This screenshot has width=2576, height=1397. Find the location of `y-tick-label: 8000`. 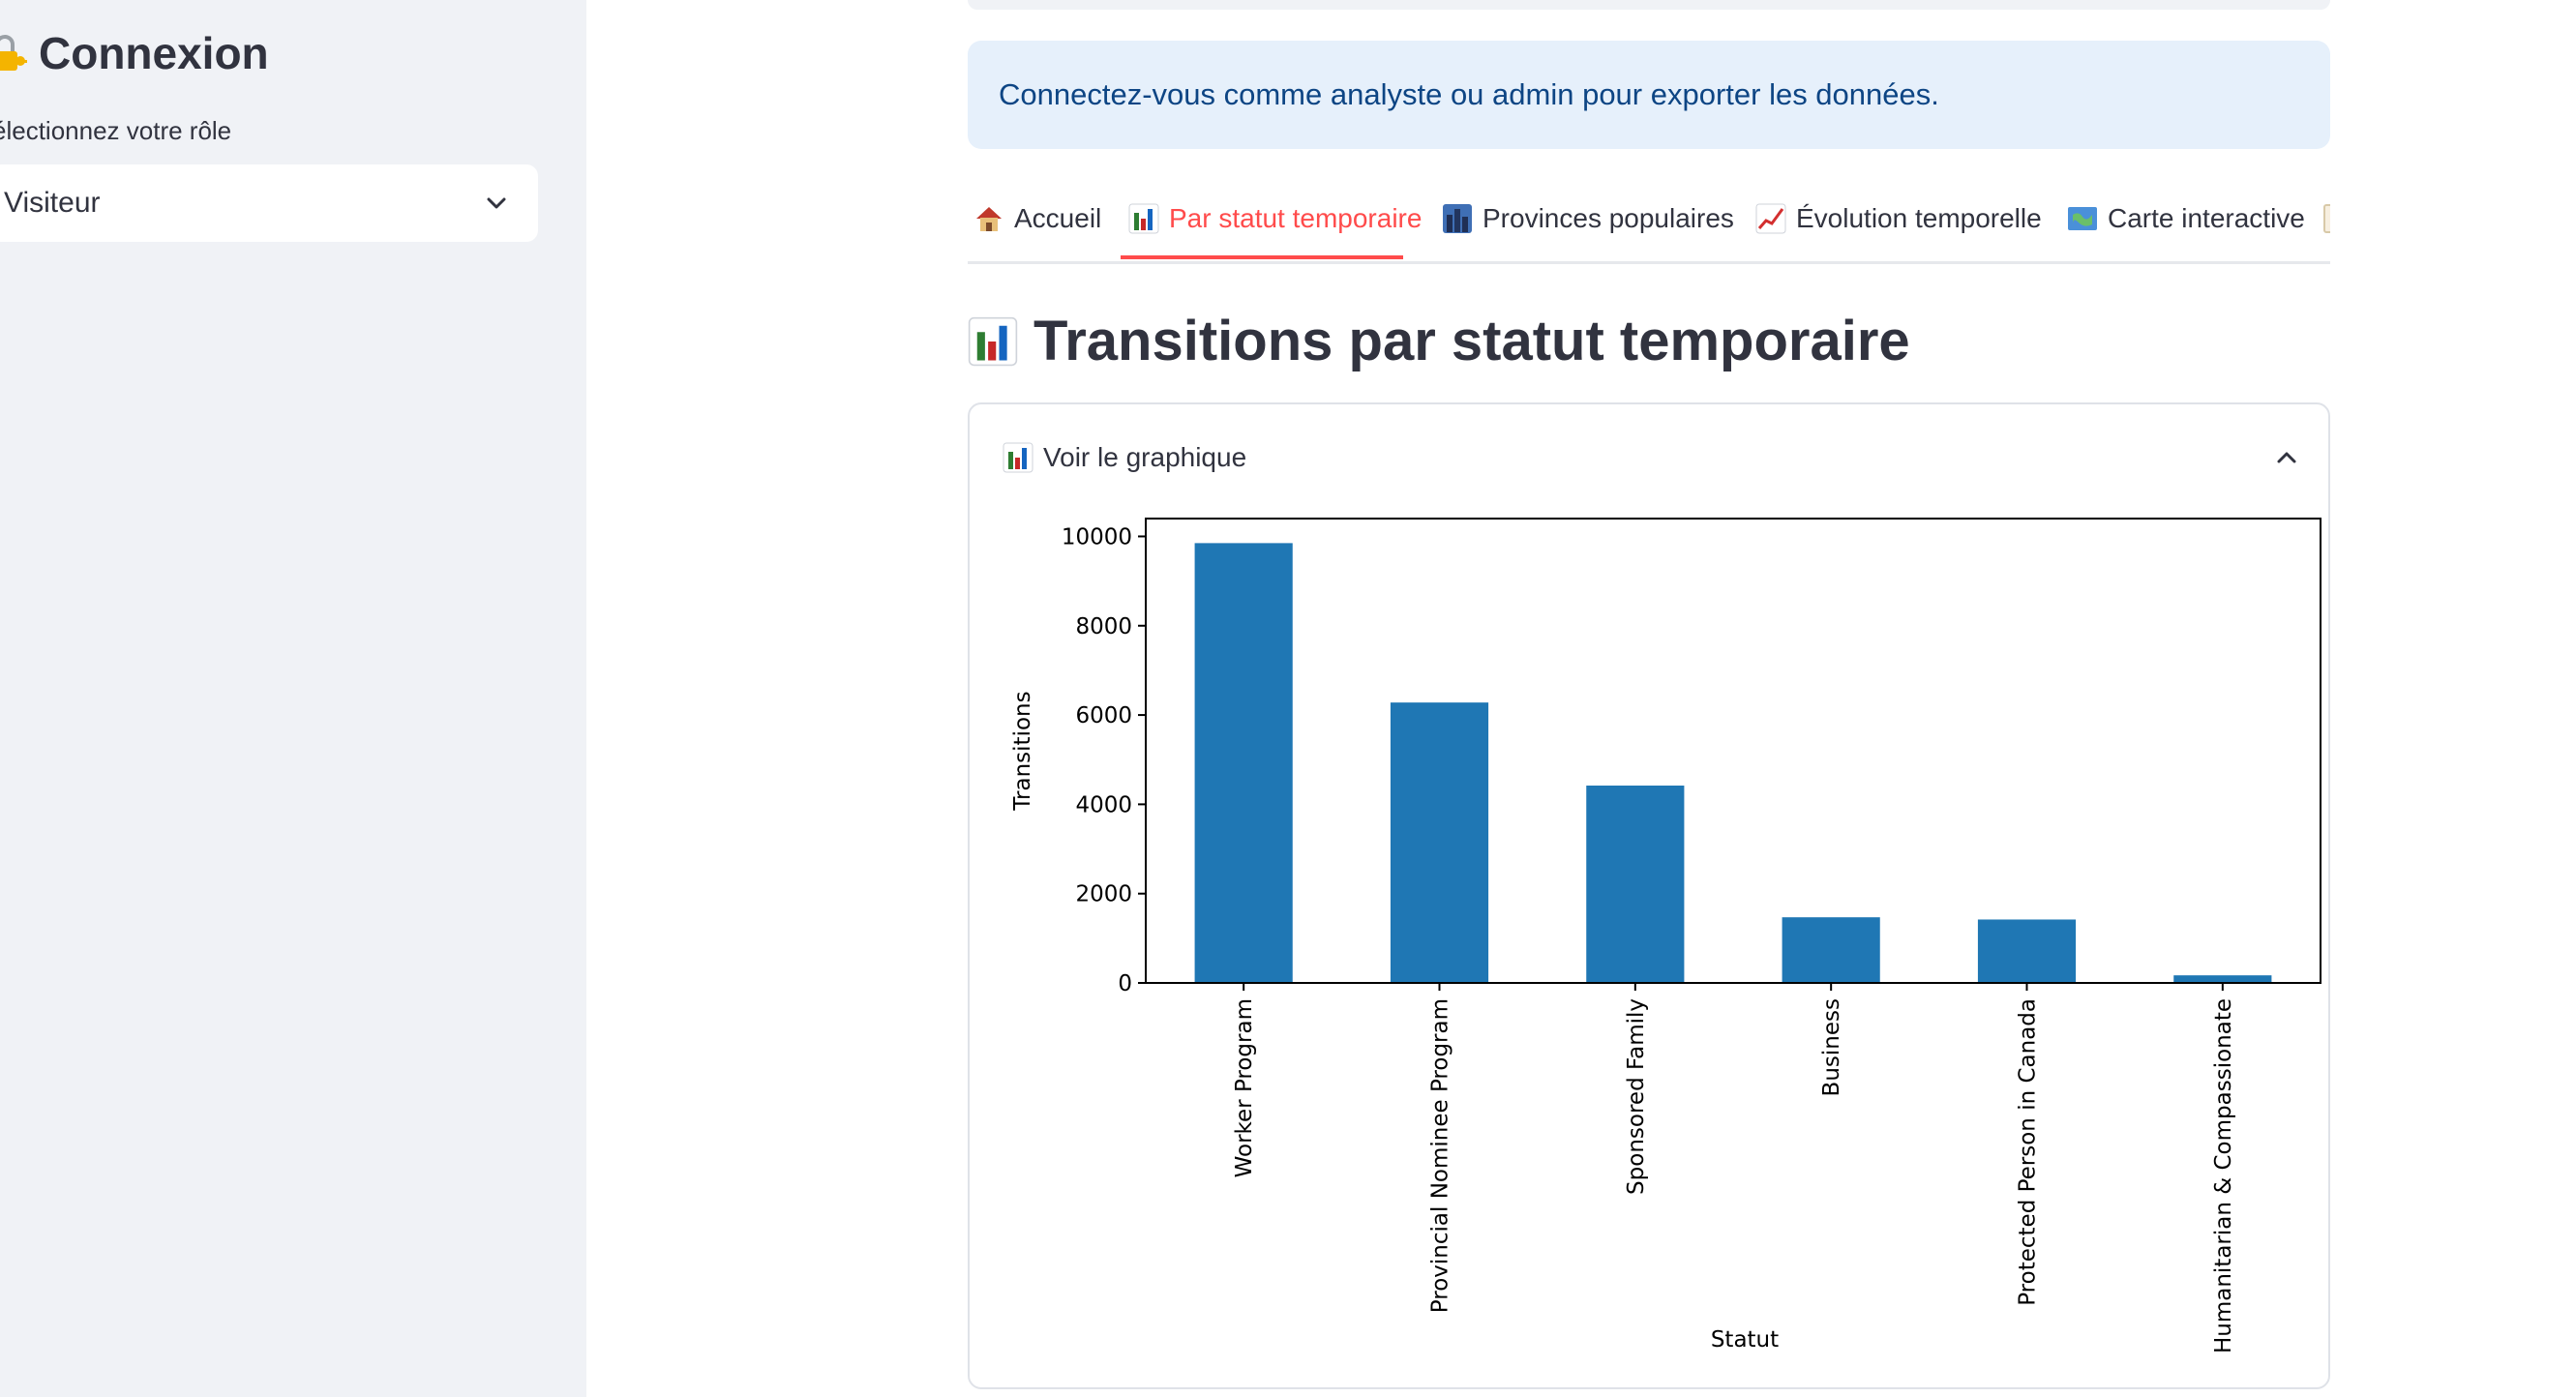

y-tick-label: 8000 is located at coordinates (1103, 626).